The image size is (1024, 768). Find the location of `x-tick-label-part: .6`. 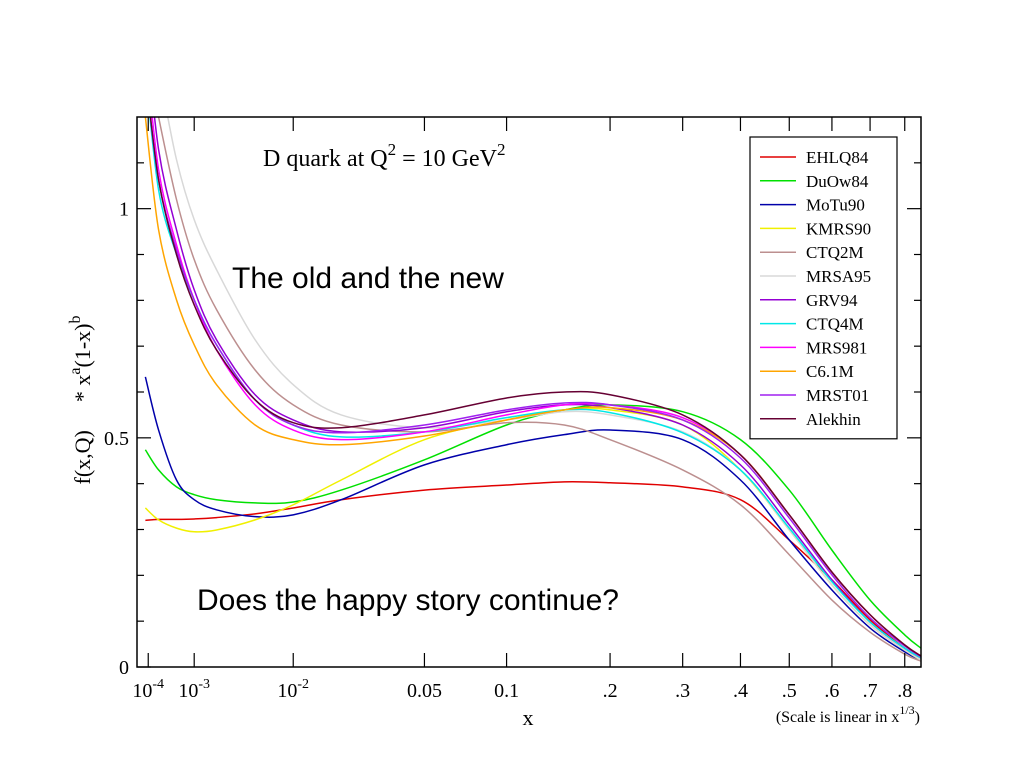

x-tick-label-part: .6 is located at coordinates (831, 691).